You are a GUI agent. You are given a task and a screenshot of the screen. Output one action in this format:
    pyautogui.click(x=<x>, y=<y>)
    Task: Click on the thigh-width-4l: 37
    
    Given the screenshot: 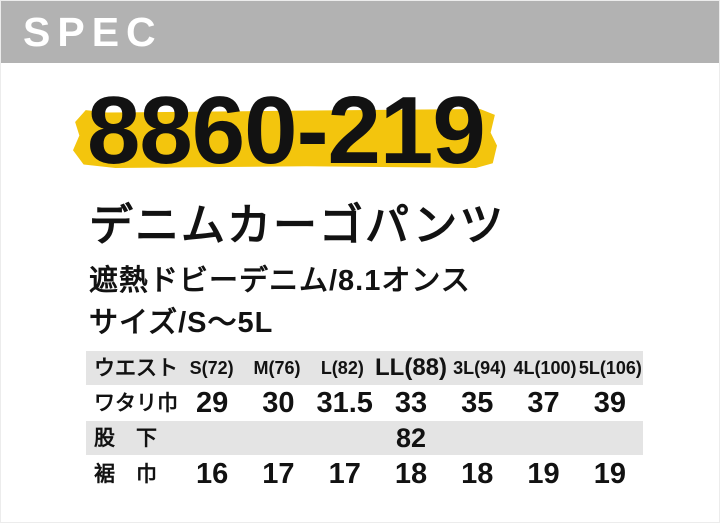 What is the action you would take?
    pyautogui.click(x=543, y=402)
    